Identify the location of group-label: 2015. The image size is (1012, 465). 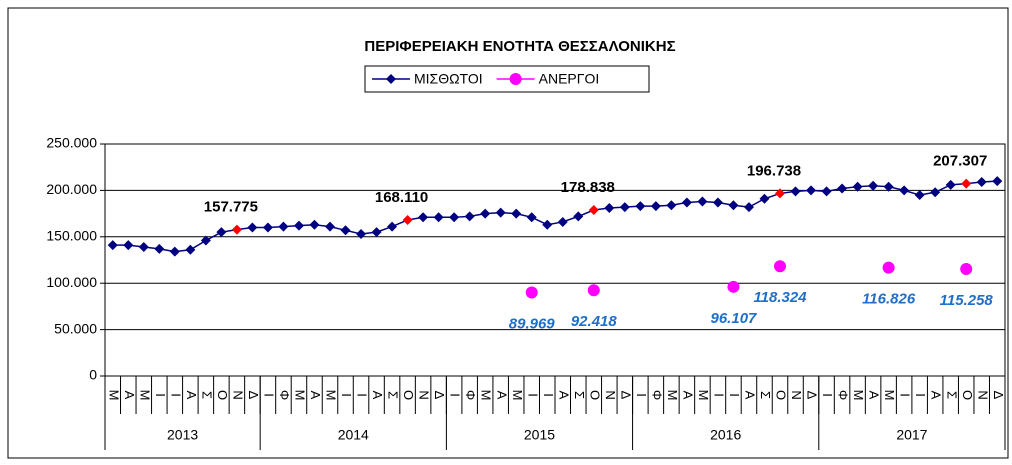
(539, 435).